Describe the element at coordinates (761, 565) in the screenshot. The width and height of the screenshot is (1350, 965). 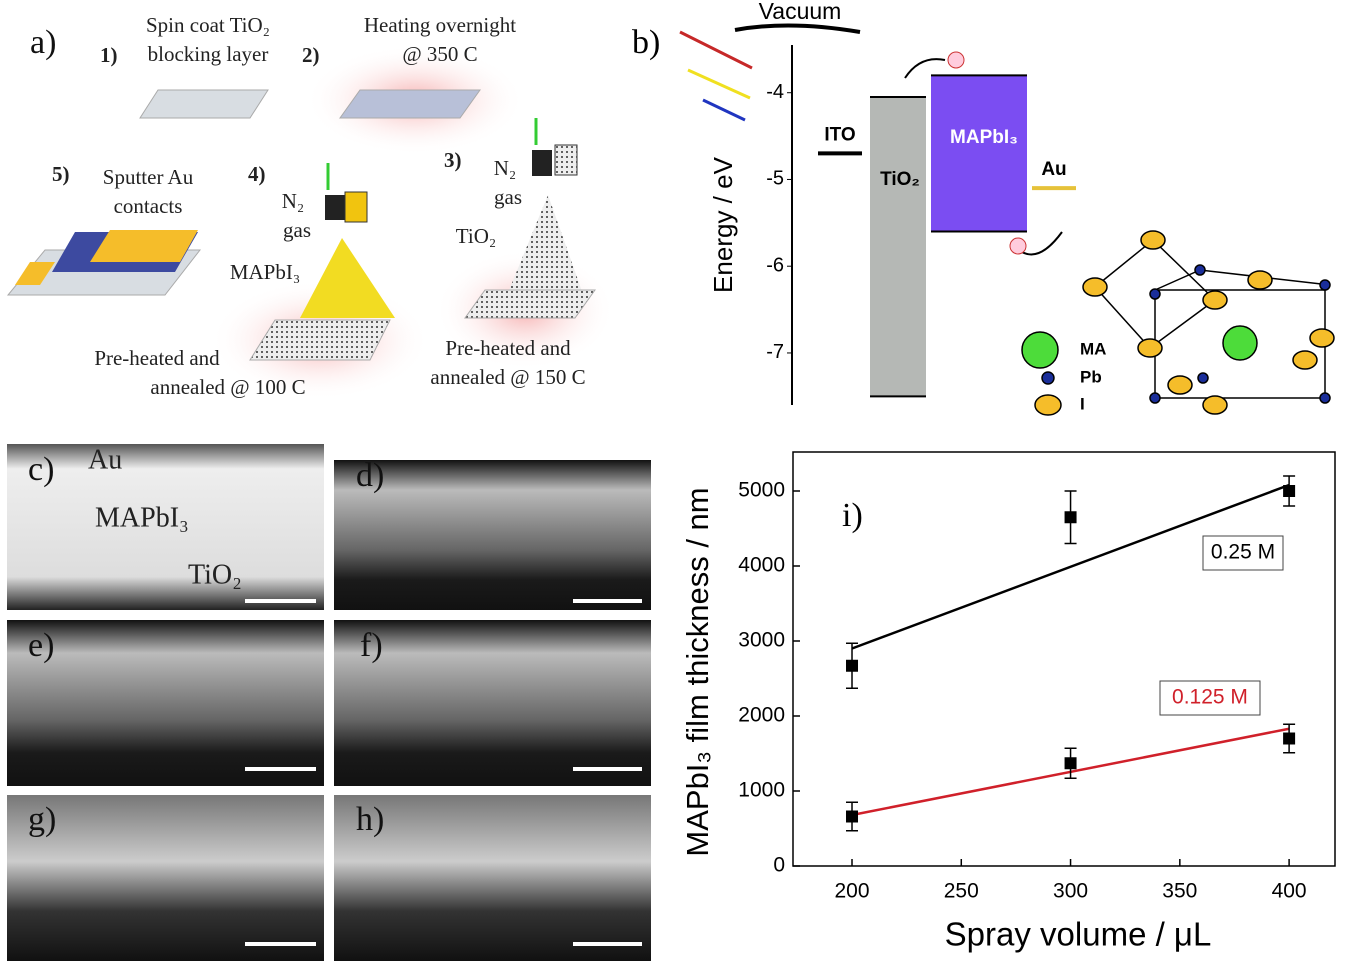
I see `y-tick-label: 4000` at that location.